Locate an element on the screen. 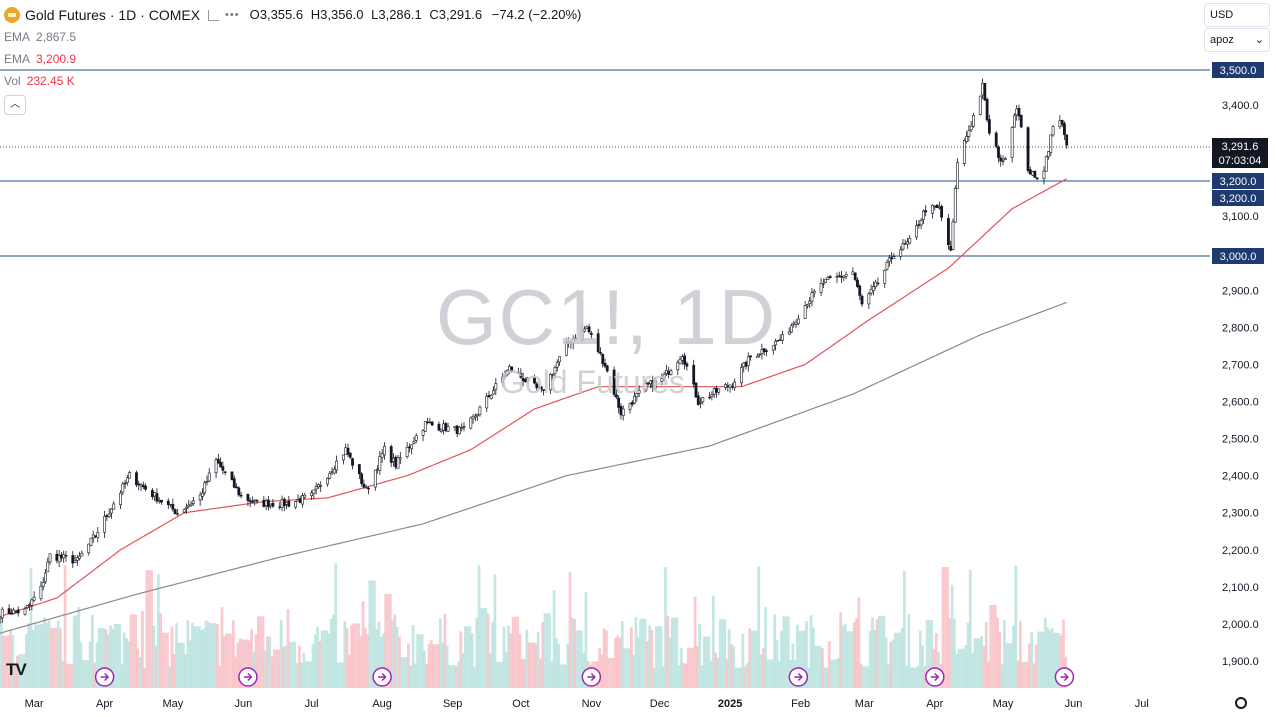  ema-label-bg is located at coordinates (1238, 198).